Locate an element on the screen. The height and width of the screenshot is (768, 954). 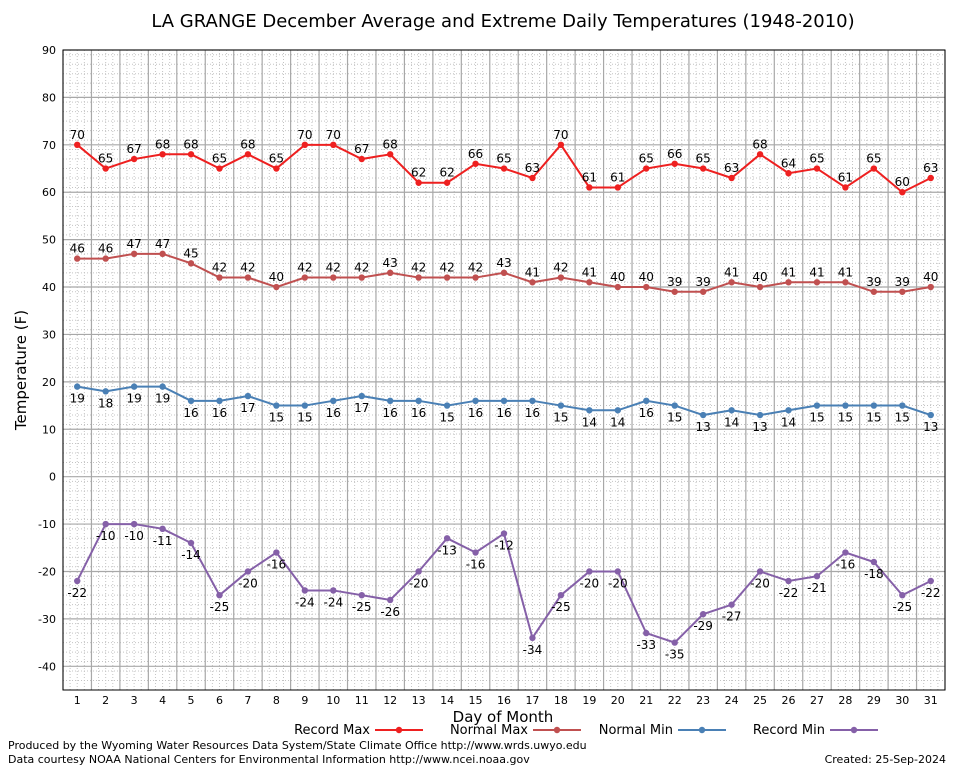
x-tick-label: 5 is located at coordinates (191, 700).